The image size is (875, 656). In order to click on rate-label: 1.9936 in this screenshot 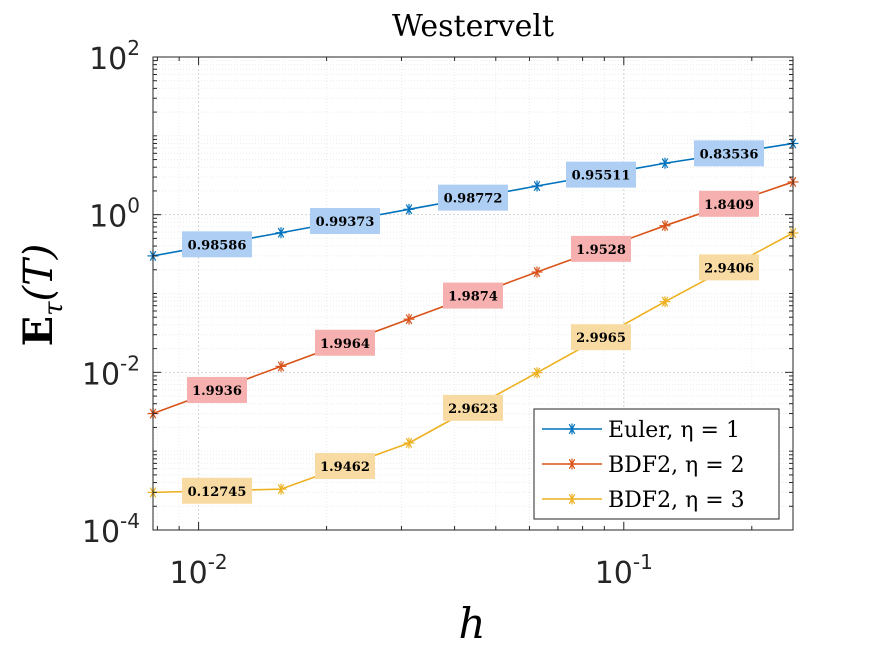, I will do `click(217, 391)`.